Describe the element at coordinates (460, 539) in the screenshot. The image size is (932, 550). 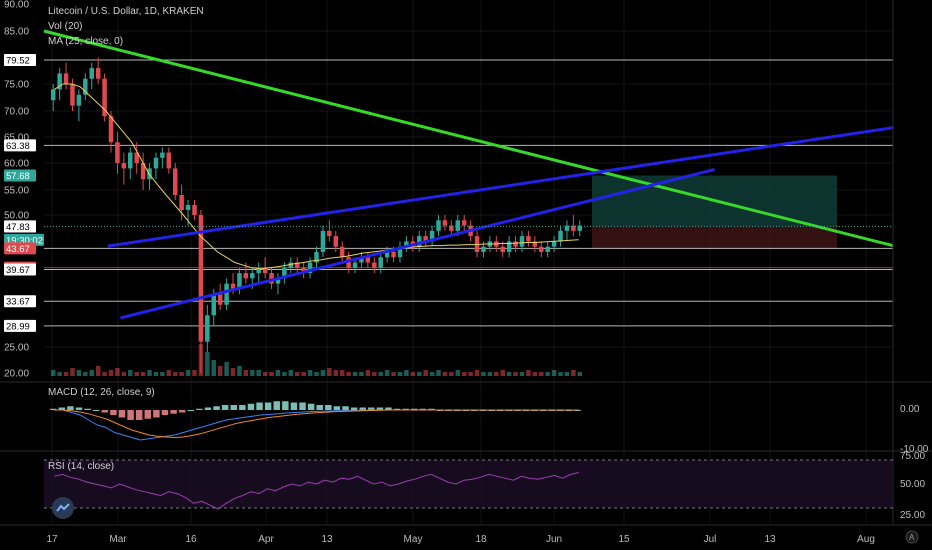
I see `time-axis: 17 Mar 16 Apr 13 May 18 Jun 15 Jul 13 Aug` at that location.